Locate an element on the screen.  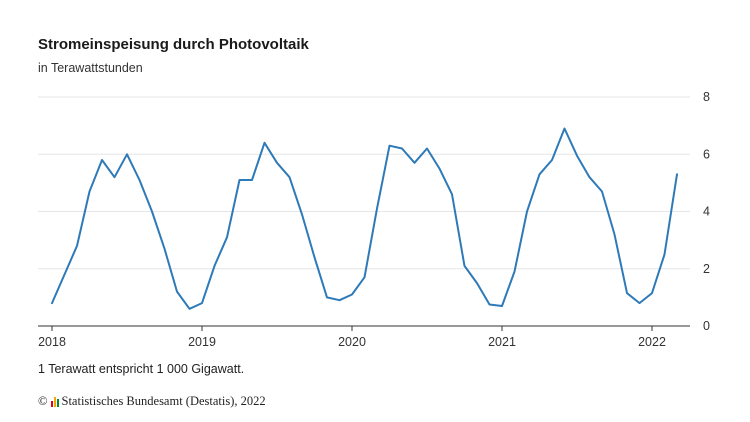
y-tick-label: 2 is located at coordinates (706, 269).